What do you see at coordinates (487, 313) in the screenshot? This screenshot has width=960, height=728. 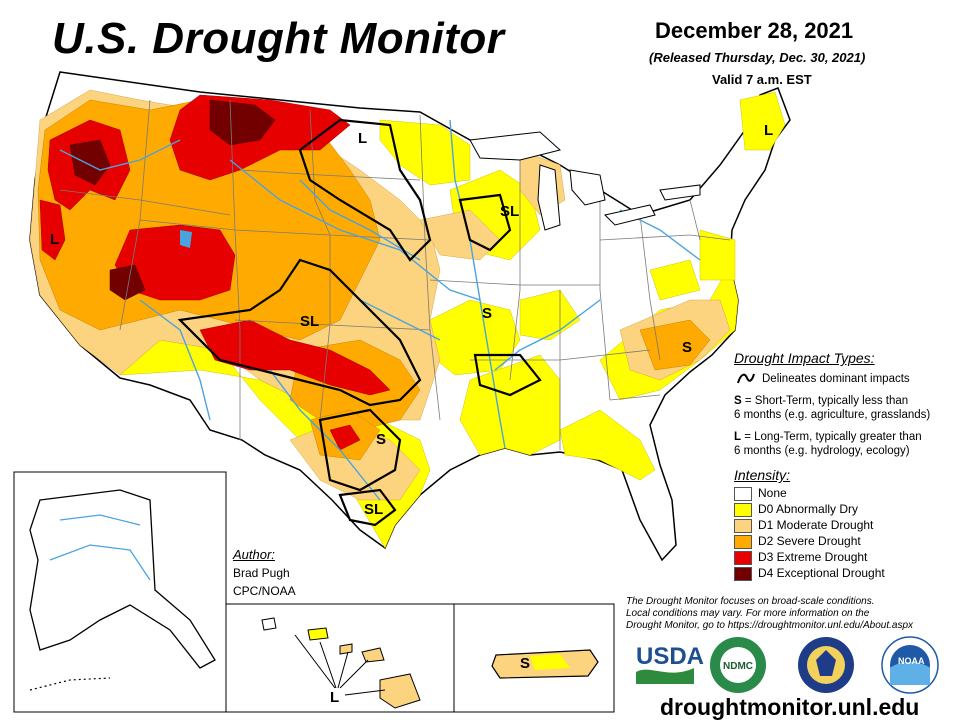 I see `label-s-missouri: S` at bounding box center [487, 313].